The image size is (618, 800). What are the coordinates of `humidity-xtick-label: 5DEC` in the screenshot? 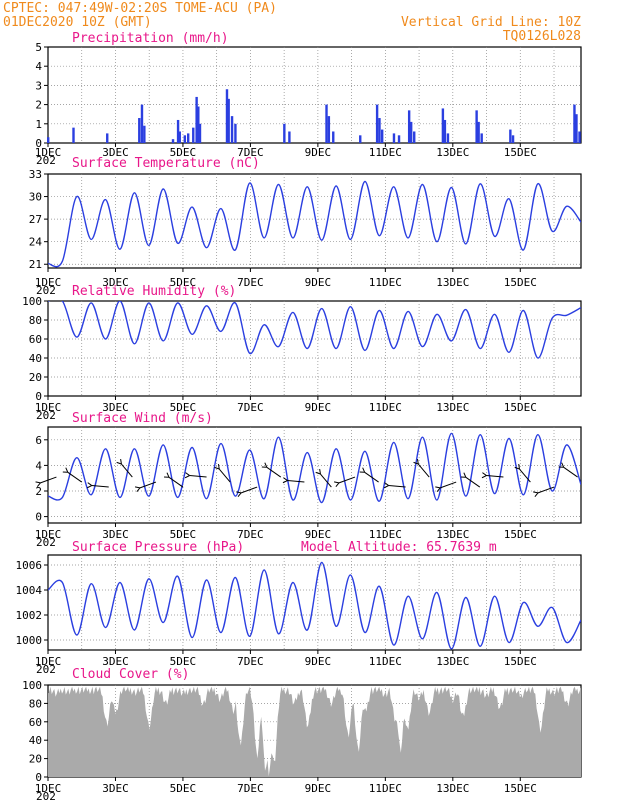 It's located at (183, 407).